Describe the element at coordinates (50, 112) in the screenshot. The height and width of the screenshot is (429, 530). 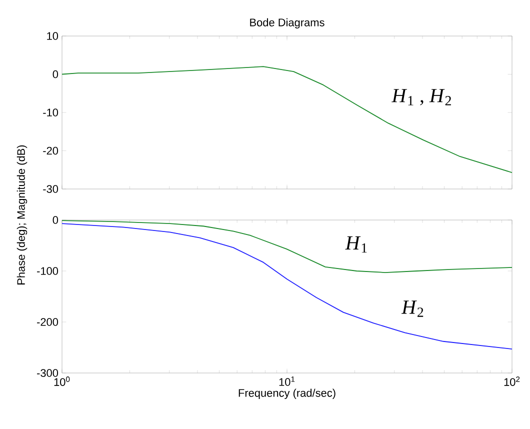
I see `y-tick-label: -10` at that location.